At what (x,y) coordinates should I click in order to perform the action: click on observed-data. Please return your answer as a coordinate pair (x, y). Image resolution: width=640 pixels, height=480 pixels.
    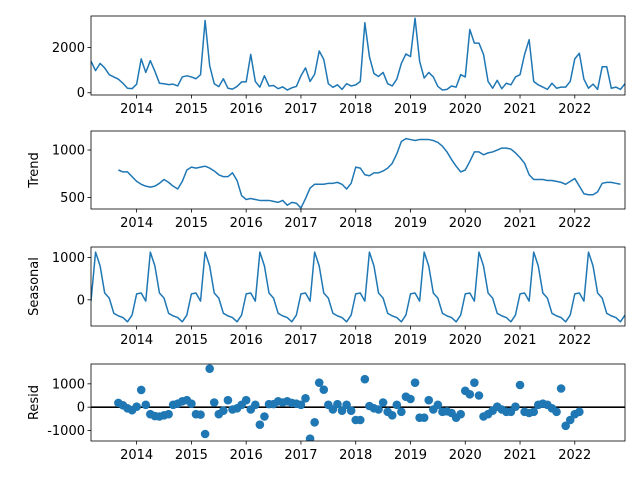
    Looking at the image, I should click on (358, 54).